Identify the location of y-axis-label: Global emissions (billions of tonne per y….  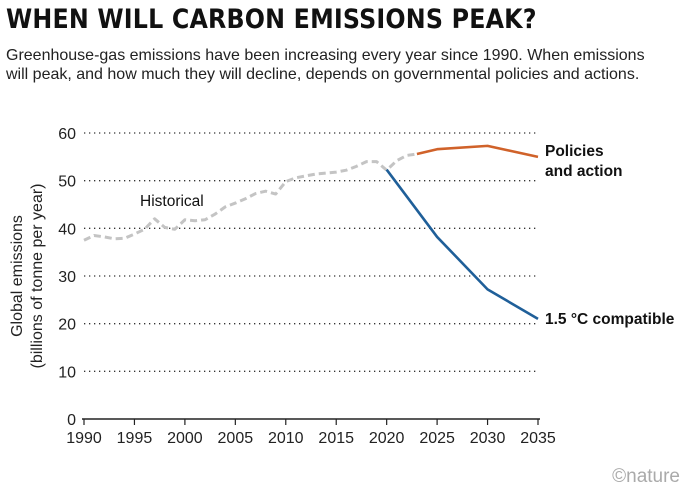
(27, 276).